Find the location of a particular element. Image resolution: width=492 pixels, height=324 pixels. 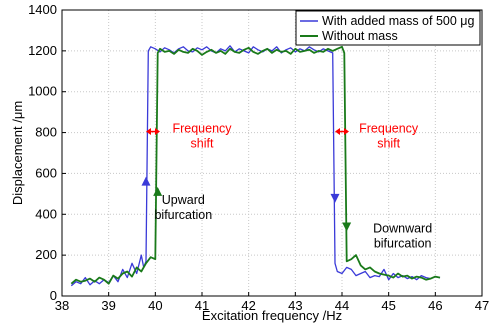

x-tick-label: 40 is located at coordinates (155, 305).